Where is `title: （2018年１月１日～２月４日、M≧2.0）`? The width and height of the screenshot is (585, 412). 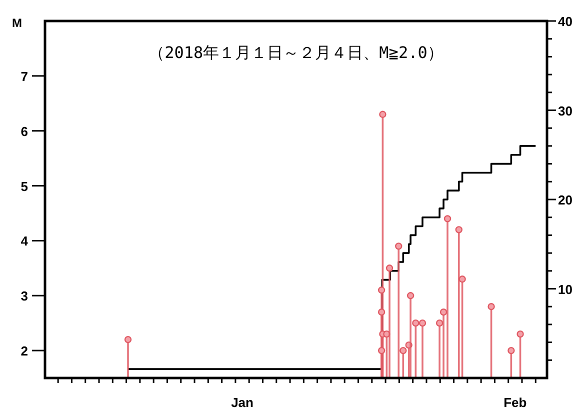
title: （2018年１月１日～２月４日、M≧2.0） is located at coordinates (296, 52).